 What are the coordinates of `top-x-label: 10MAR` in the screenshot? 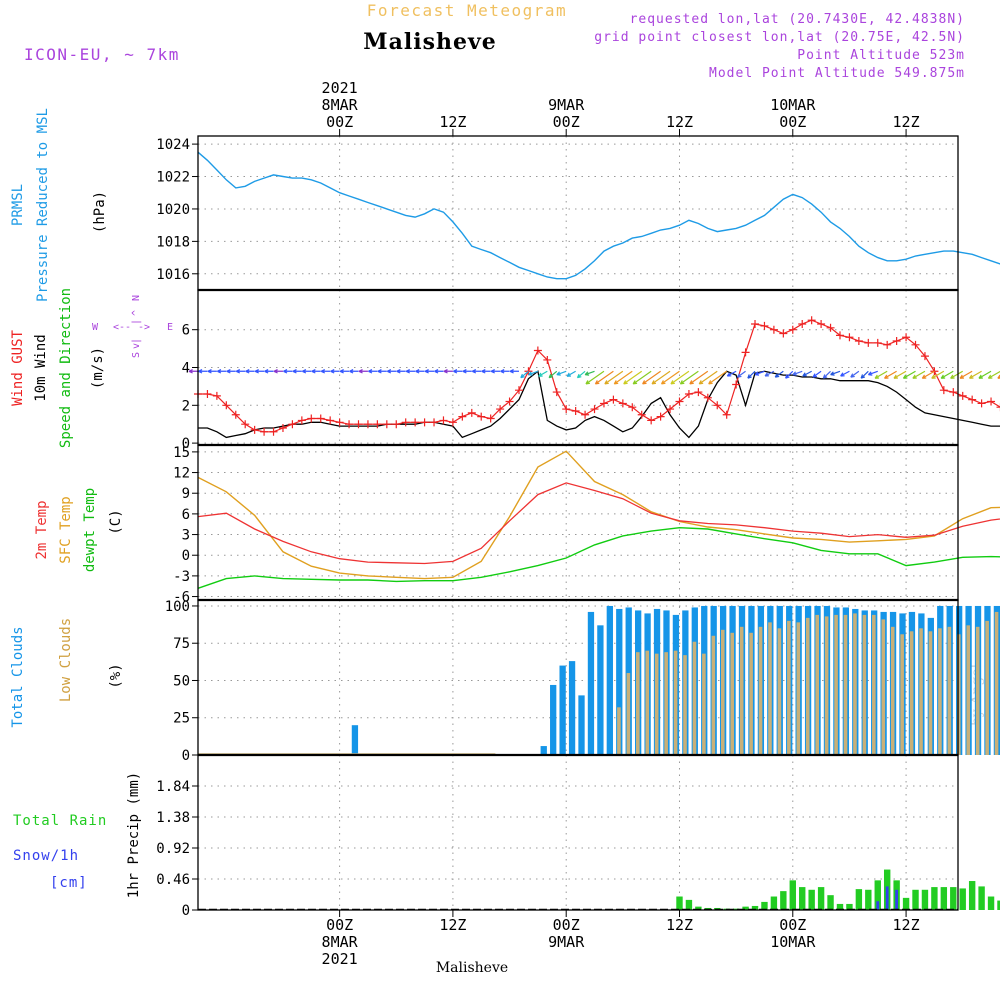 It's located at (793, 105).